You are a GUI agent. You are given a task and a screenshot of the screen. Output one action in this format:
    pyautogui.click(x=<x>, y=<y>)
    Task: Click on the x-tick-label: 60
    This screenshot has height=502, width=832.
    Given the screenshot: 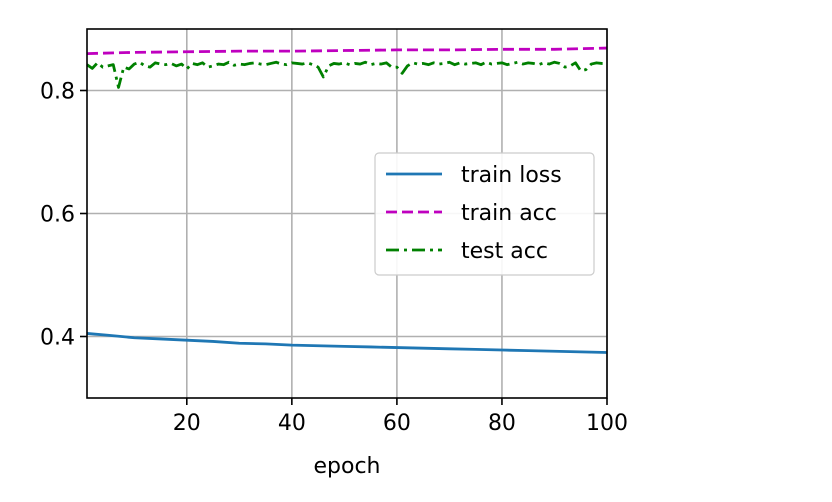 What is the action you would take?
    pyautogui.click(x=397, y=423)
    